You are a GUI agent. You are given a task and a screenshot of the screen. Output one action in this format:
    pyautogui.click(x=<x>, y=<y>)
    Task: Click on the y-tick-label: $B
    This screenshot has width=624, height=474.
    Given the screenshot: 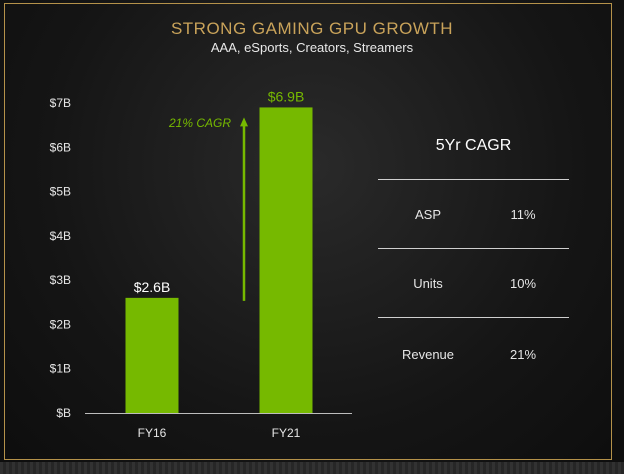 What is the action you would take?
    pyautogui.click(x=63, y=413)
    